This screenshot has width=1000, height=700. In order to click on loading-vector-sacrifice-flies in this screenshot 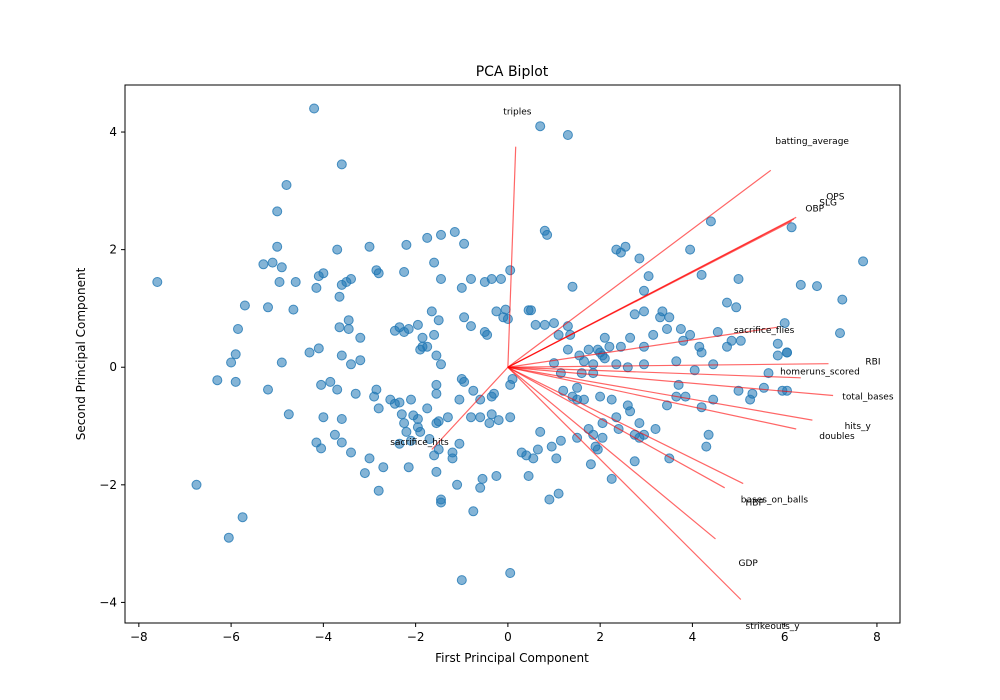, I will do `click(642, 347)`.